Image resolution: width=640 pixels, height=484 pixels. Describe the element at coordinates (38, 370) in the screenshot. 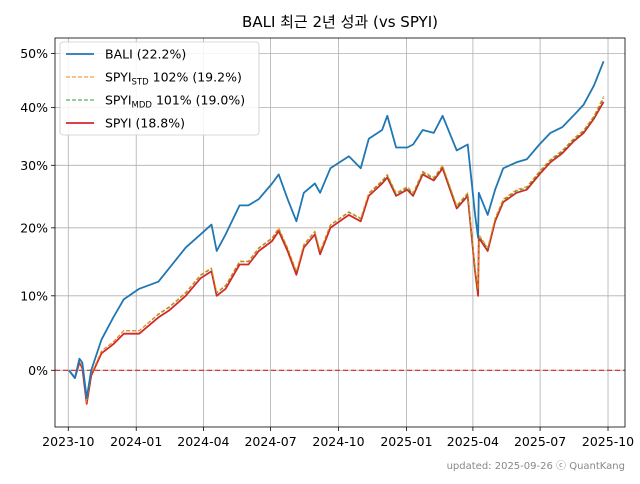

I see `y-tick-label: 0%` at that location.